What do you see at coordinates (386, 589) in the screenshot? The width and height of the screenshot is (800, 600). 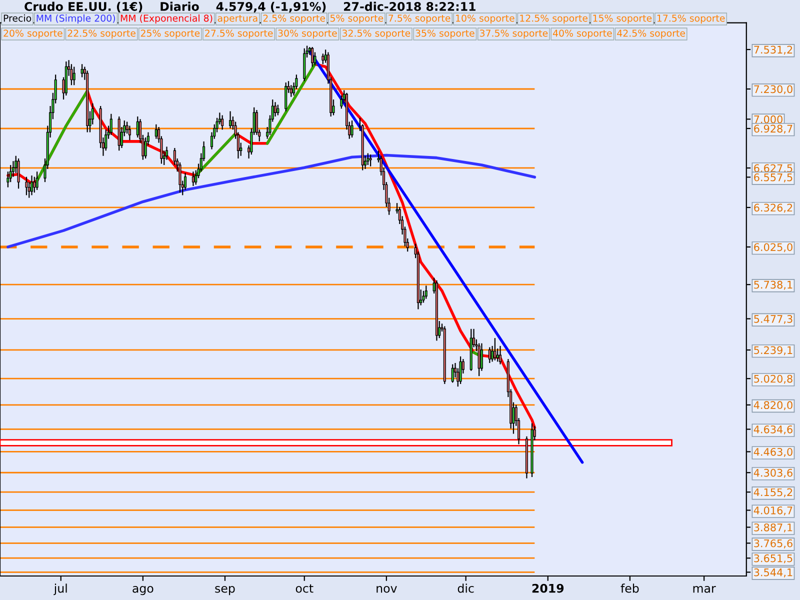 I see `x-tick-label: nov` at bounding box center [386, 589].